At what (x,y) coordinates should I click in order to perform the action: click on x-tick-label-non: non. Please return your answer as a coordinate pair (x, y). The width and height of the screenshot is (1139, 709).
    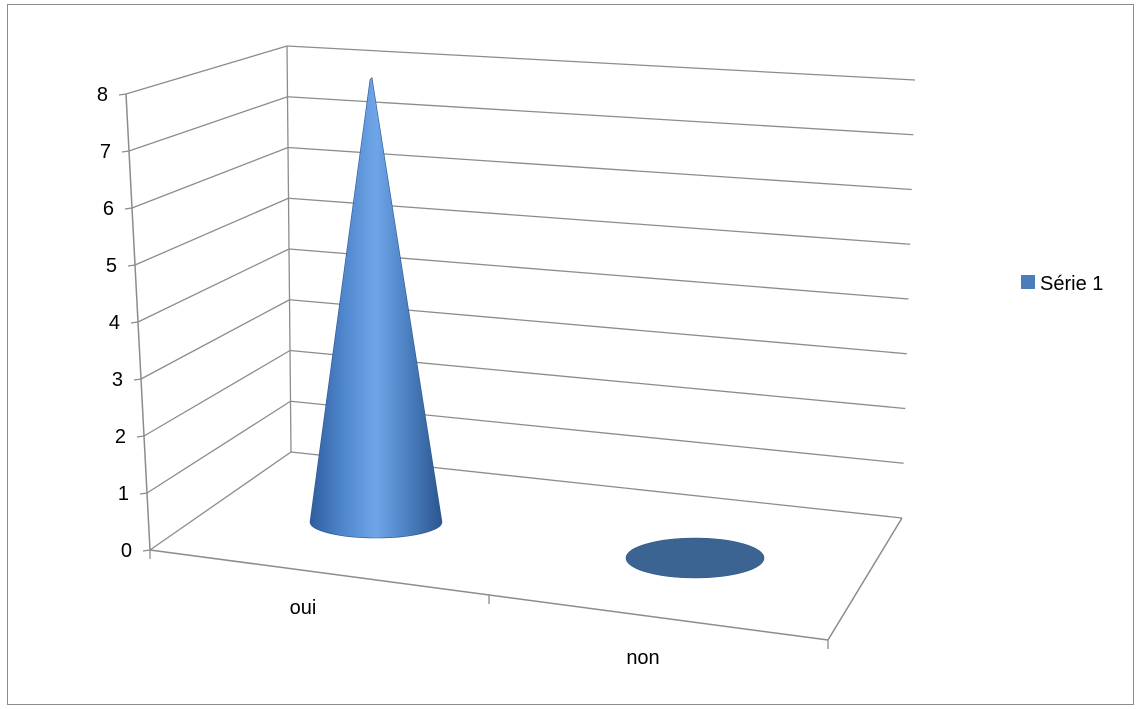
    Looking at the image, I should click on (642, 658).